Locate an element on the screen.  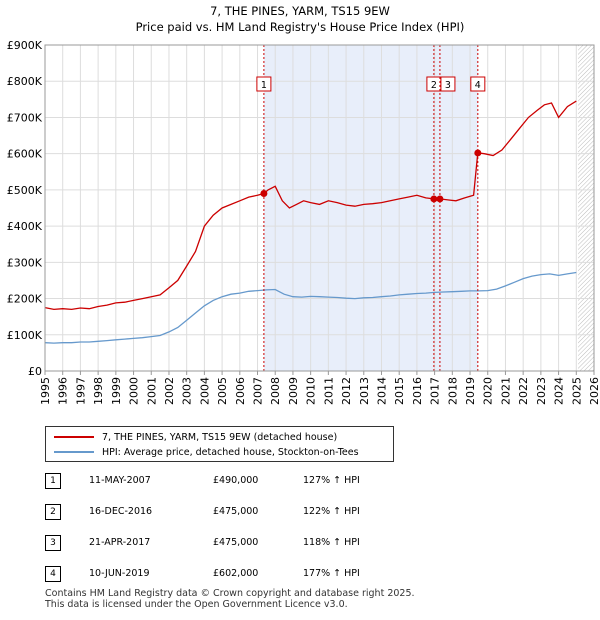
sale-number: 4 is located at coordinates (53, 574).